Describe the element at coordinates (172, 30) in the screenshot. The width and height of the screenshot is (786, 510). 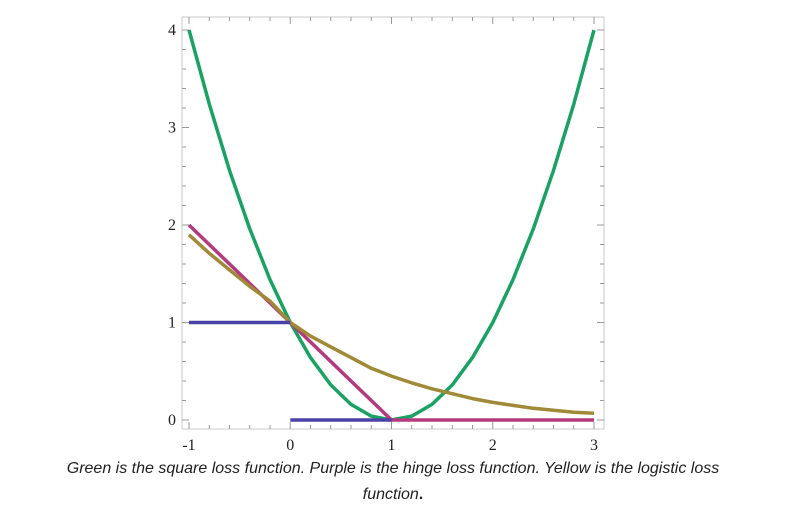
I see `y-tick-label: 4` at that location.